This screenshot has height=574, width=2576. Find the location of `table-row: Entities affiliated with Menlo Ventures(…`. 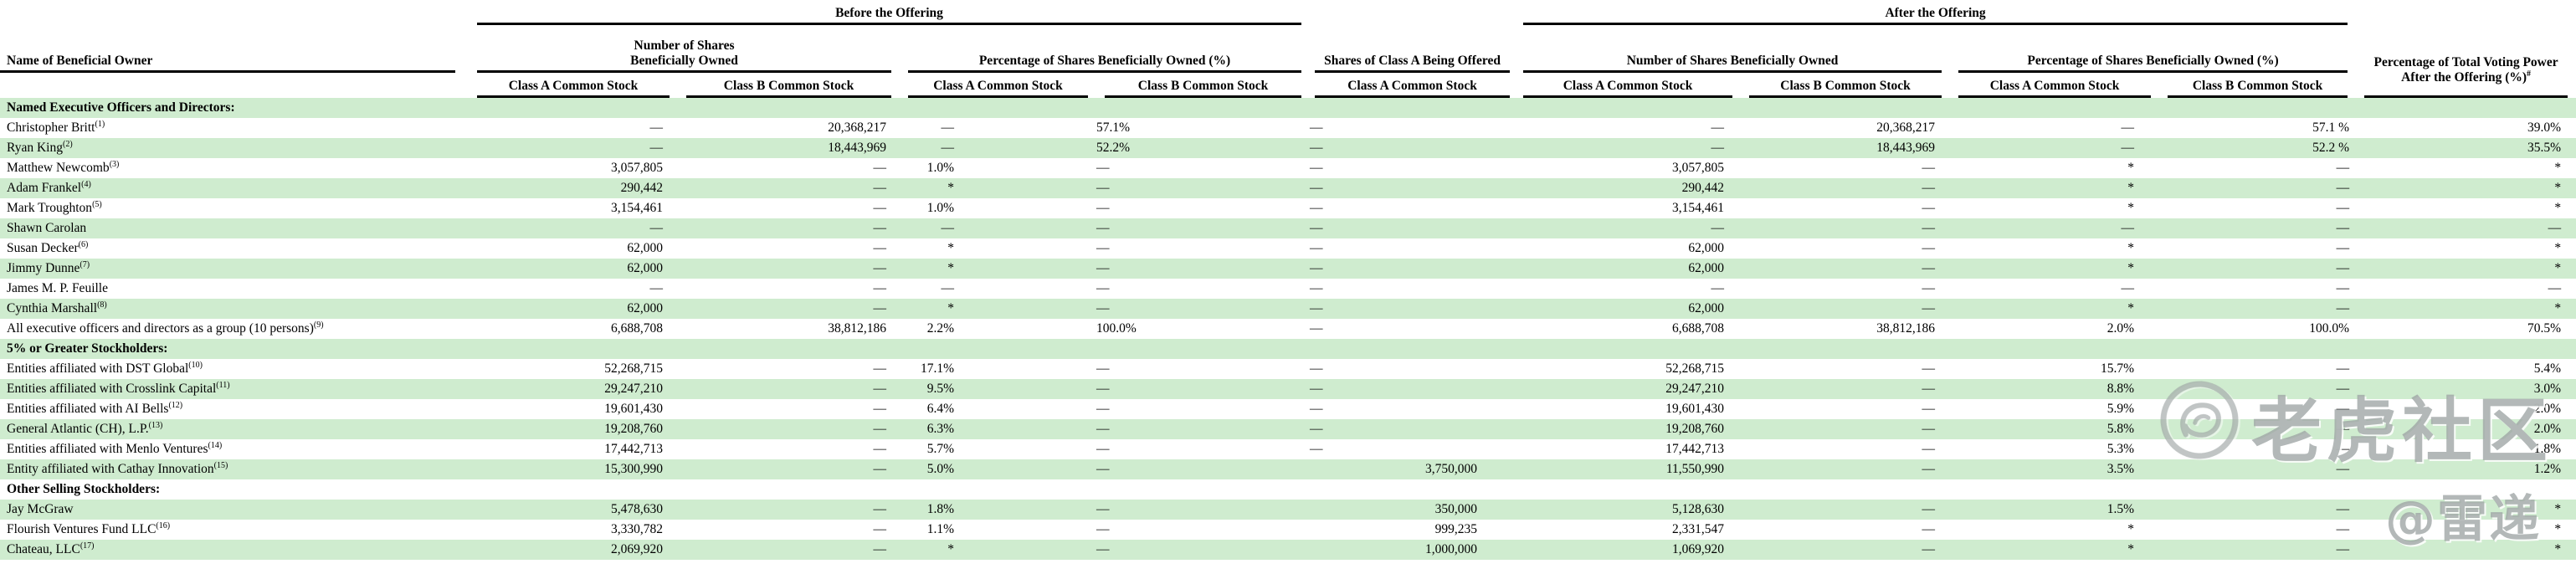

table-row: Entities affiliated with Menlo Ventures(… is located at coordinates (1288, 449).